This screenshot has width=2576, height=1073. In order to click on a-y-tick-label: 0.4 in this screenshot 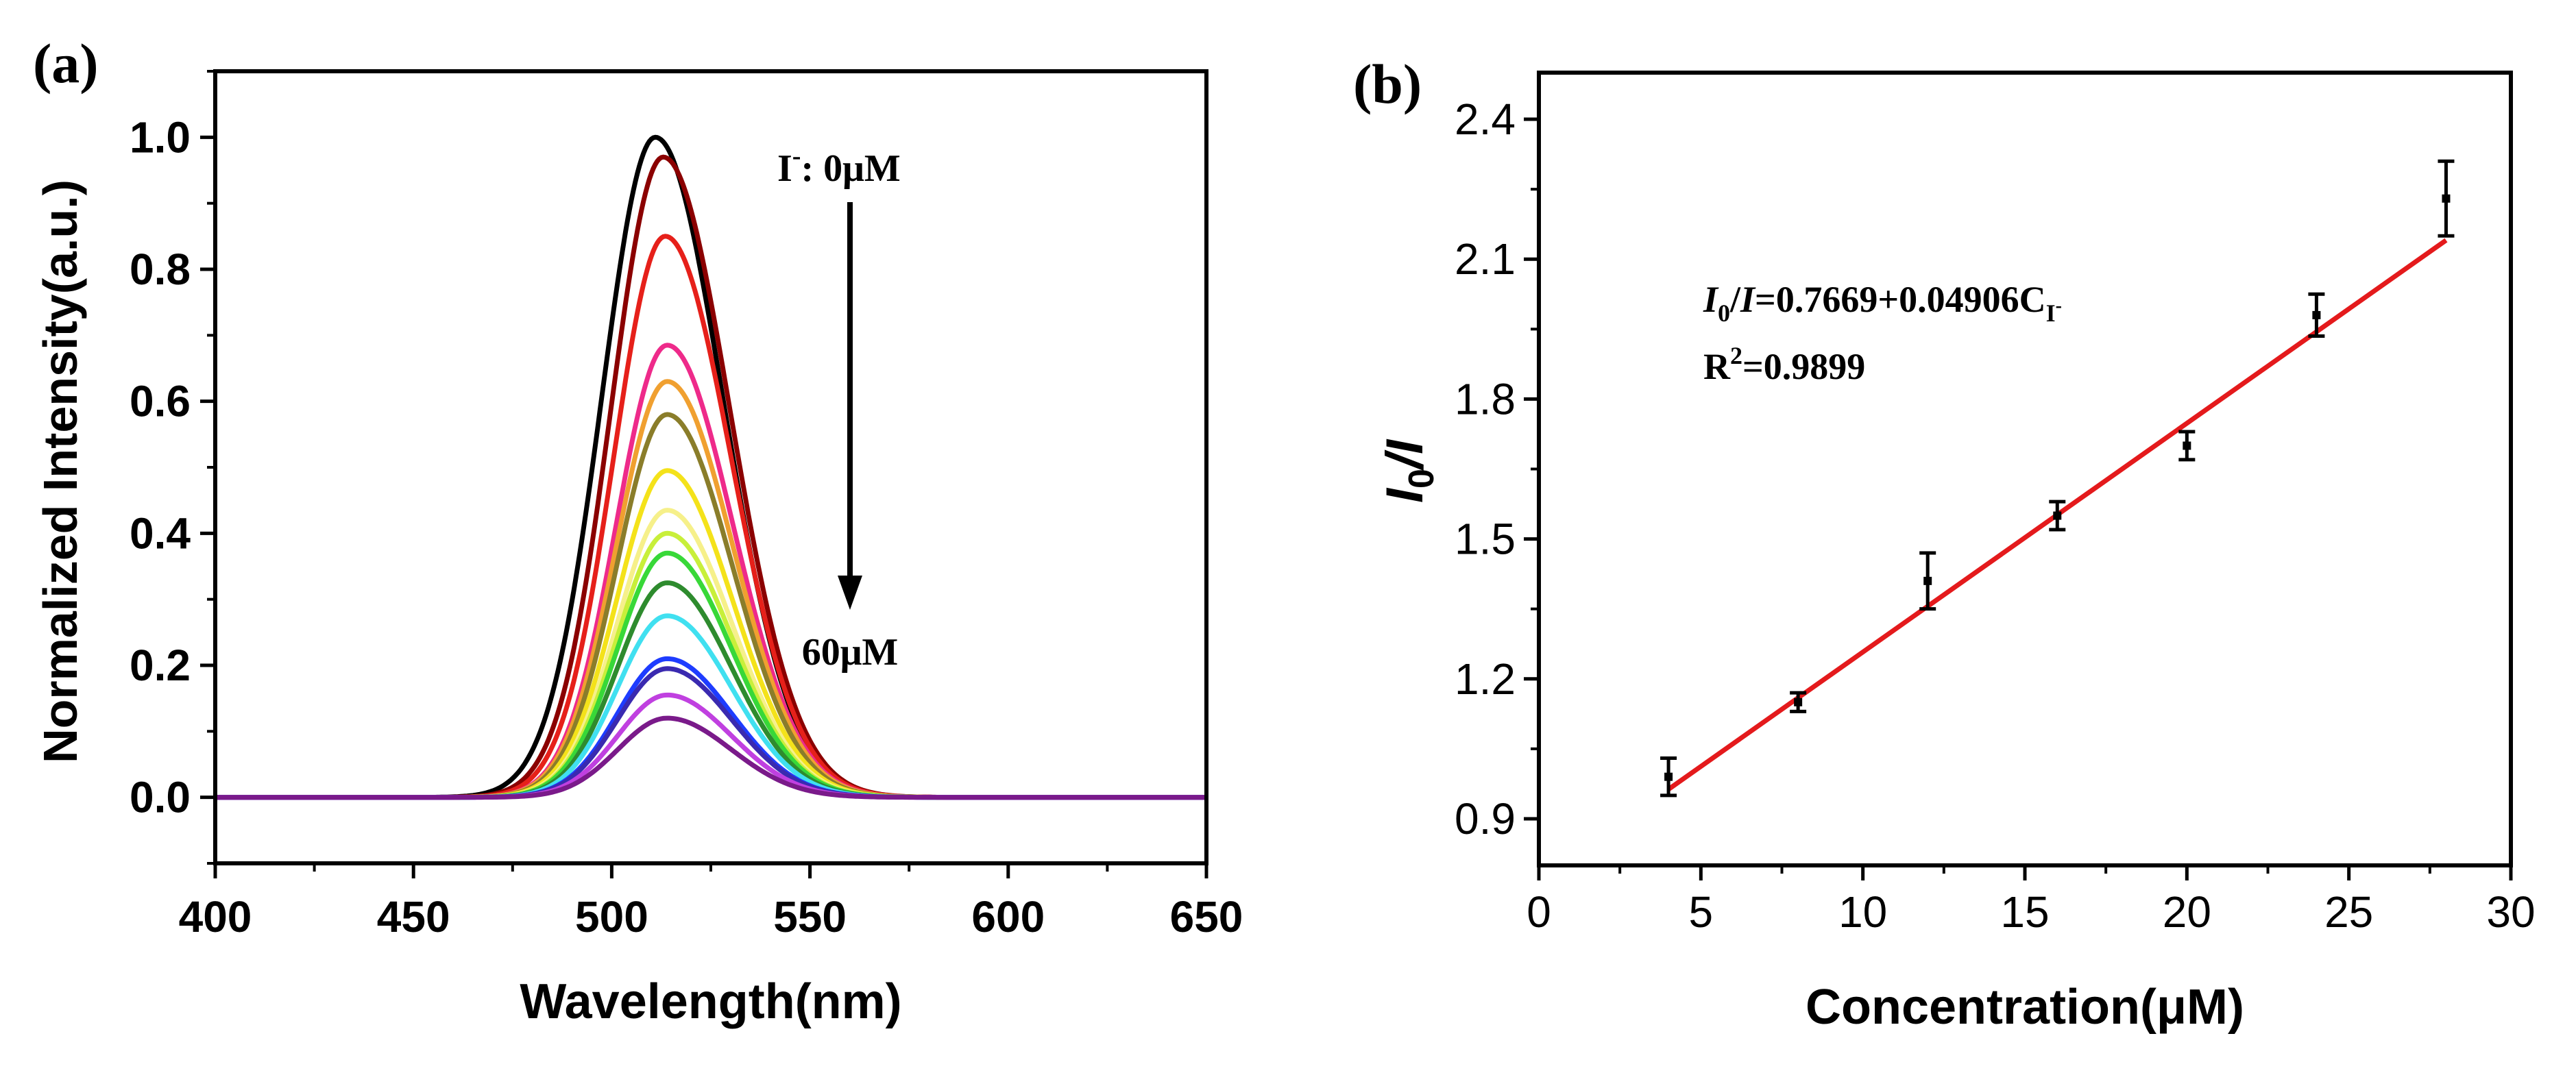, I will do `click(160, 533)`.